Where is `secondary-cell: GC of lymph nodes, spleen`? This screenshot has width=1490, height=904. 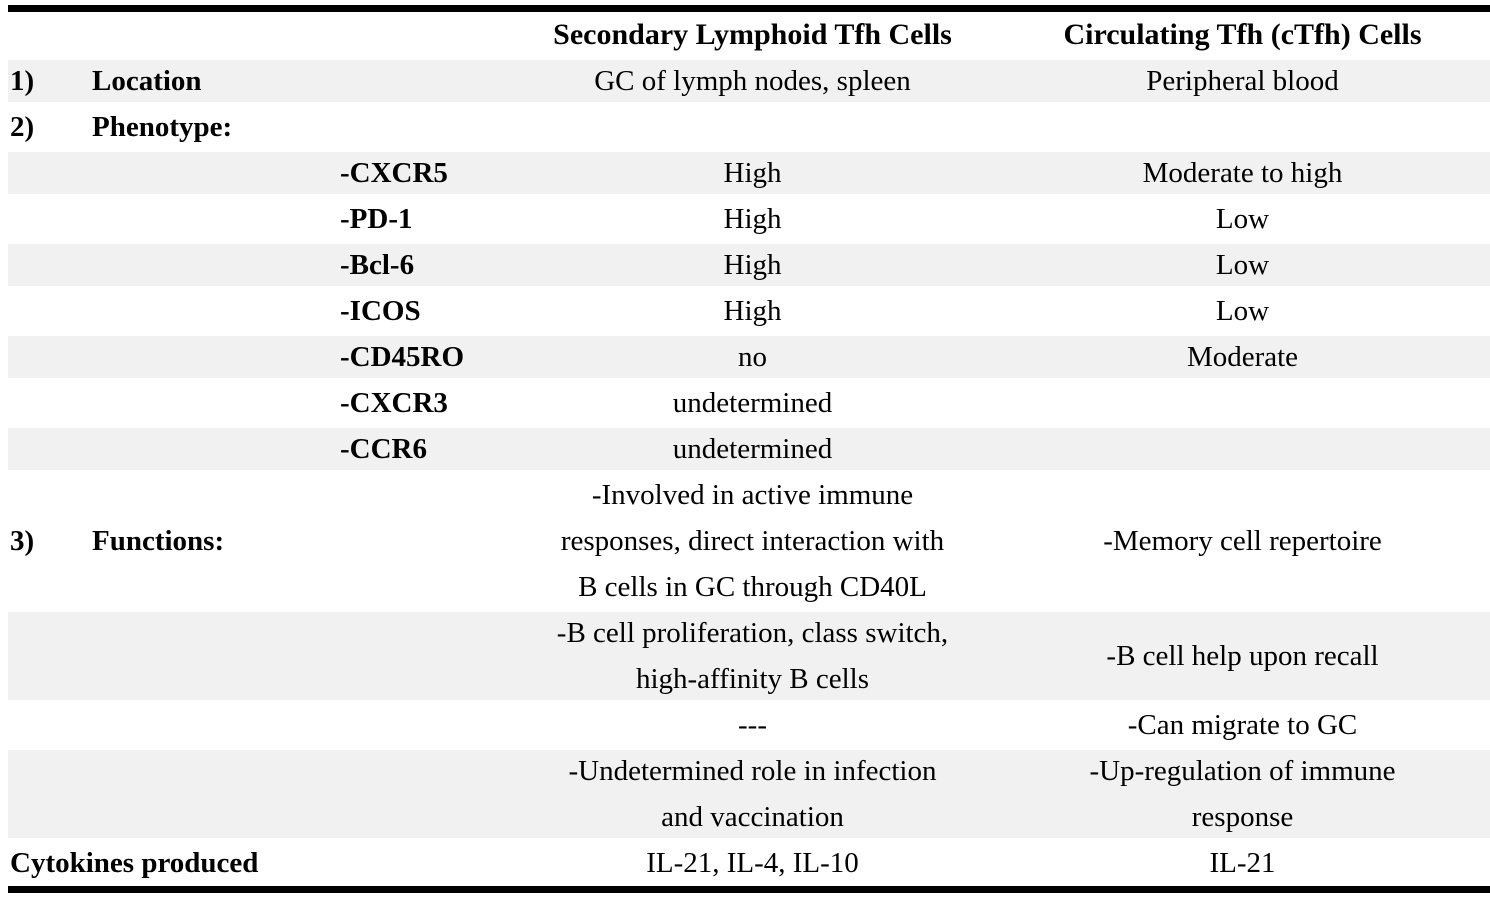
secondary-cell: GC of lymph nodes, spleen is located at coordinates (752, 81).